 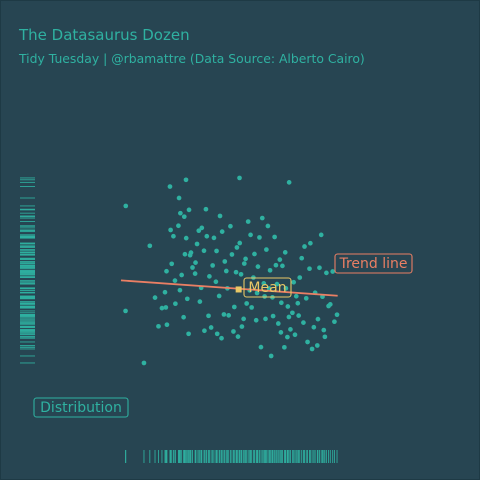 I want to click on distribution-annotation-label: Distribution, so click(x=81, y=408).